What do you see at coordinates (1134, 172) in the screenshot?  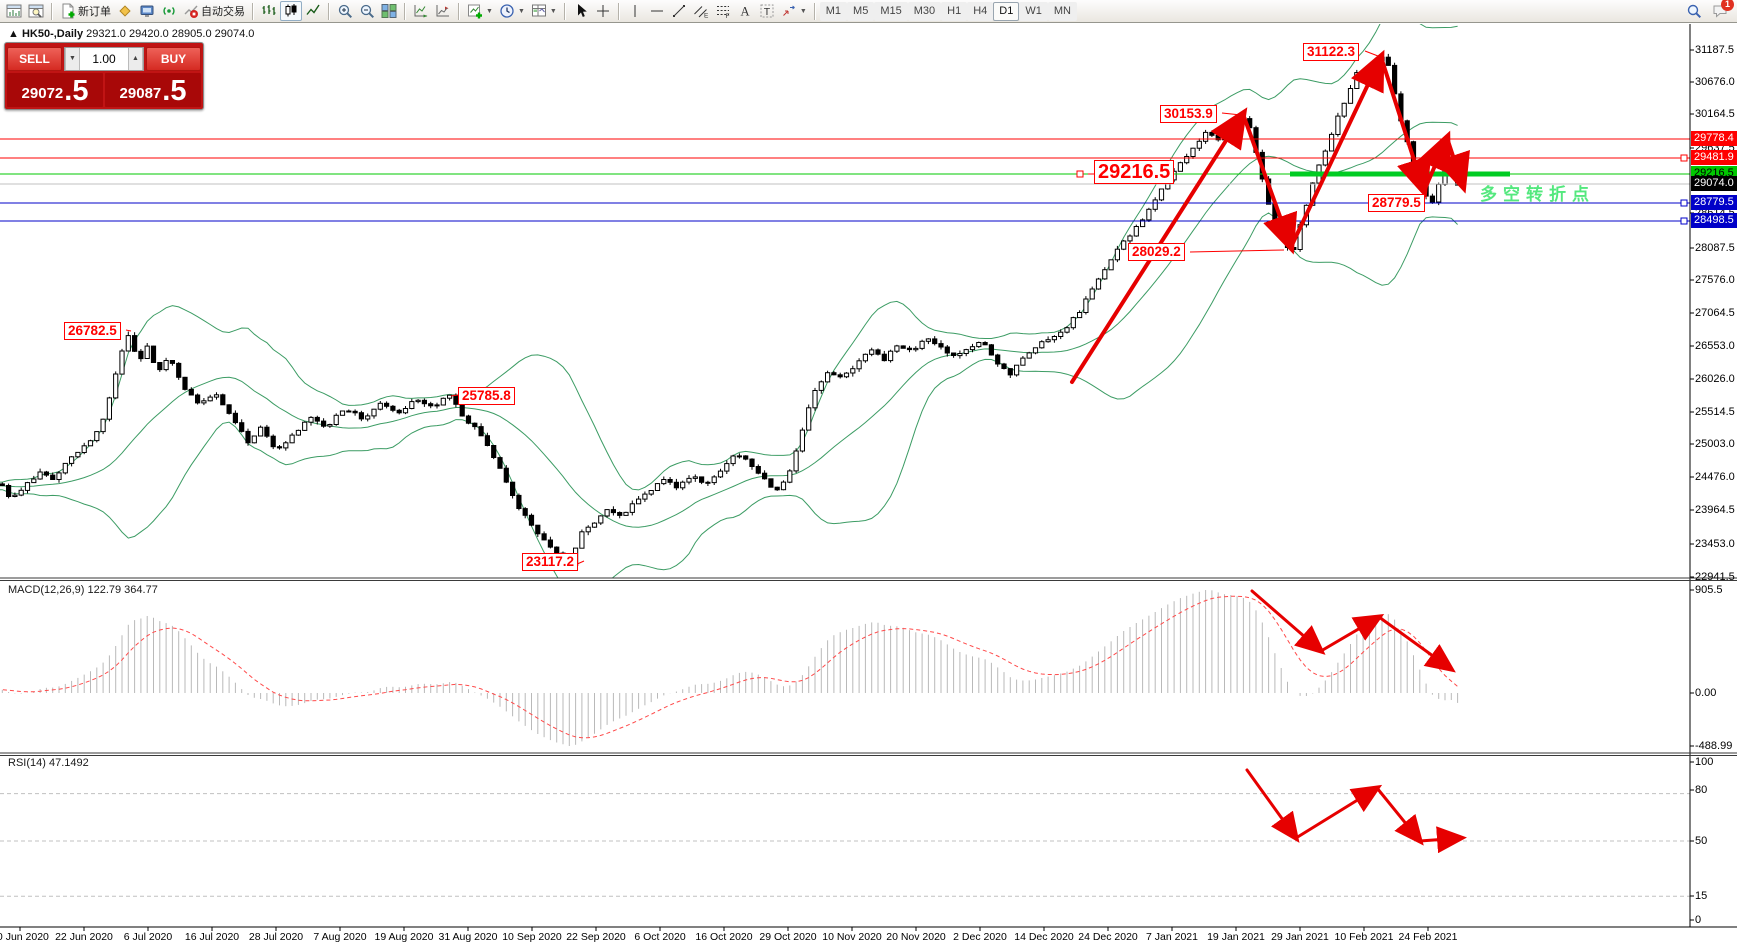 I see `price-annotation: 29216.5` at bounding box center [1134, 172].